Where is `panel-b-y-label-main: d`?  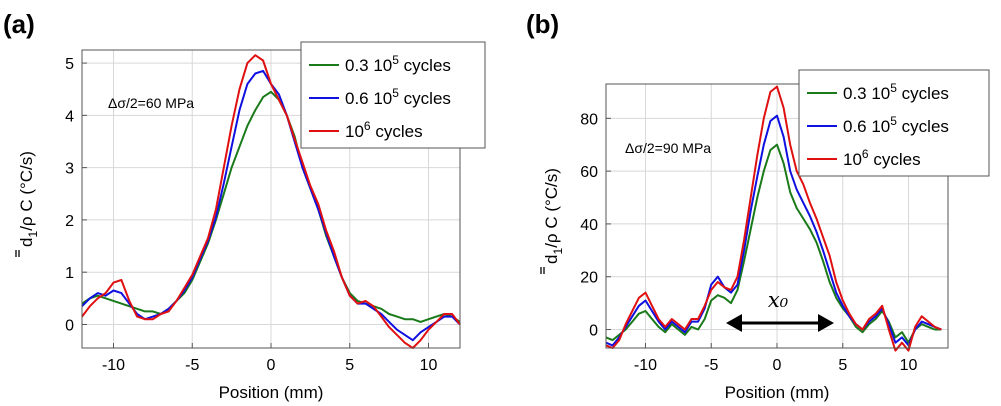
panel-b-y-label-main: d is located at coordinates (551, 258).